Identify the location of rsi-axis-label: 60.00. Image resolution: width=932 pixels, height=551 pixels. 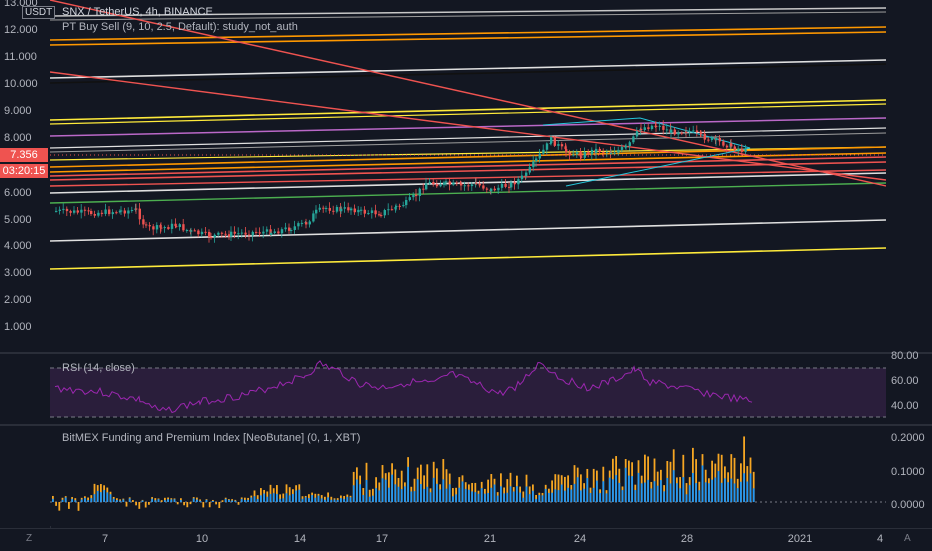
(905, 381).